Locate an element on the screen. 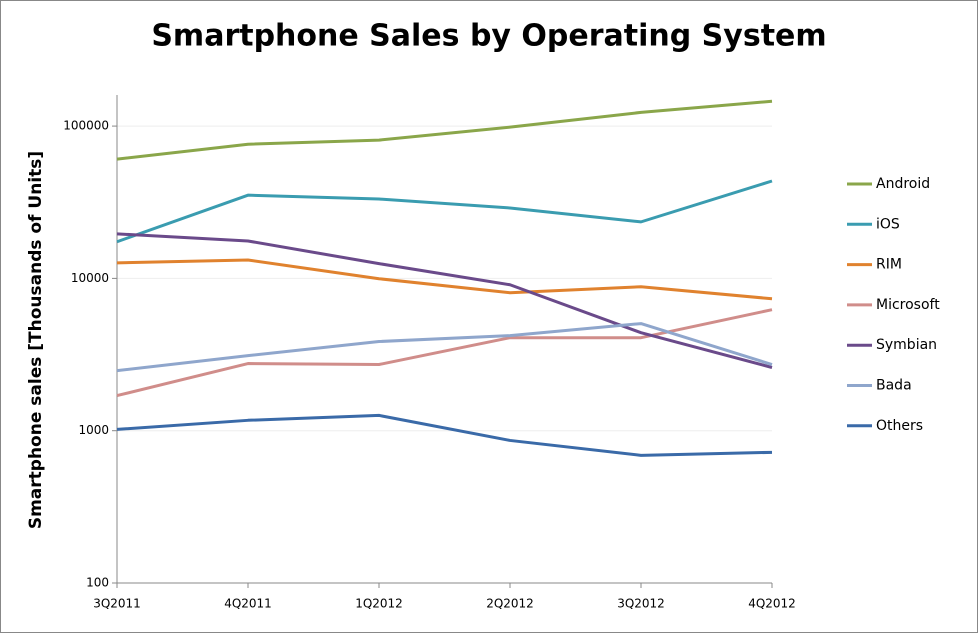 The height and width of the screenshot is (633, 978). chart-title: Smartphone Sales by Operating System is located at coordinates (488, 36).